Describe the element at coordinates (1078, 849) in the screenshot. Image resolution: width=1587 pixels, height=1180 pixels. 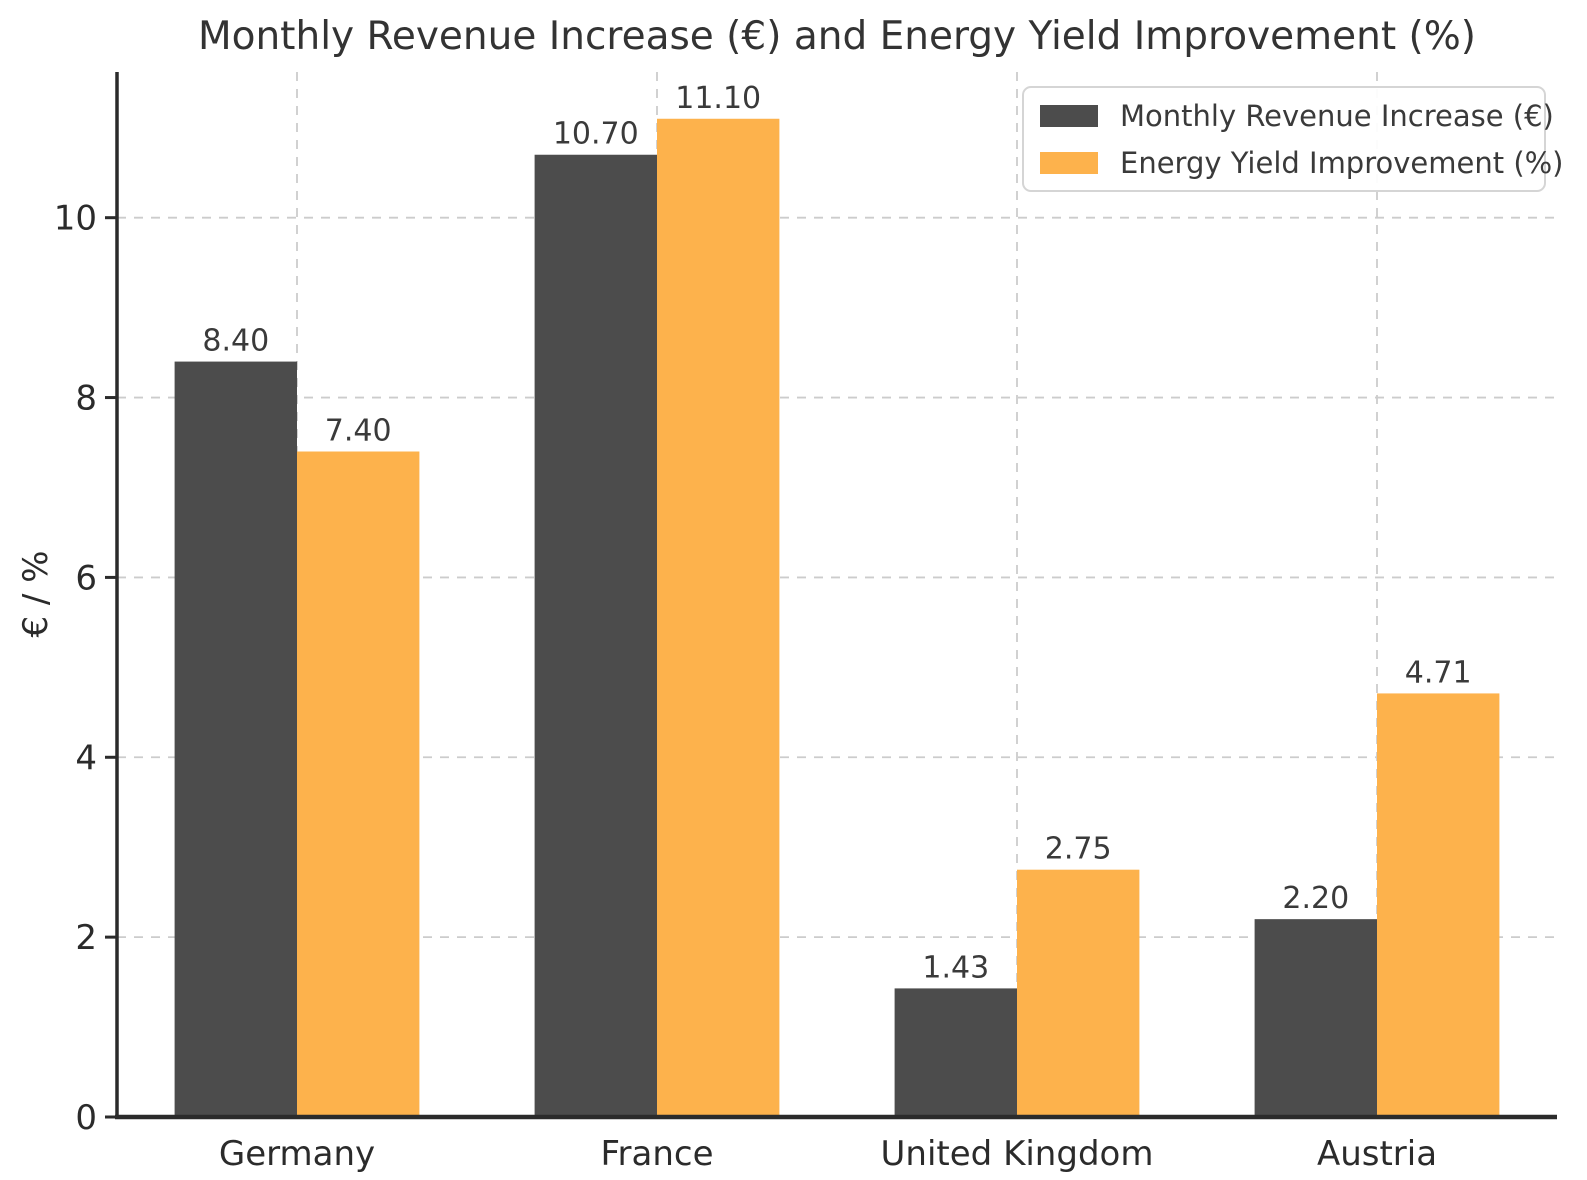
I see `bar-value-label: 2.75` at that location.